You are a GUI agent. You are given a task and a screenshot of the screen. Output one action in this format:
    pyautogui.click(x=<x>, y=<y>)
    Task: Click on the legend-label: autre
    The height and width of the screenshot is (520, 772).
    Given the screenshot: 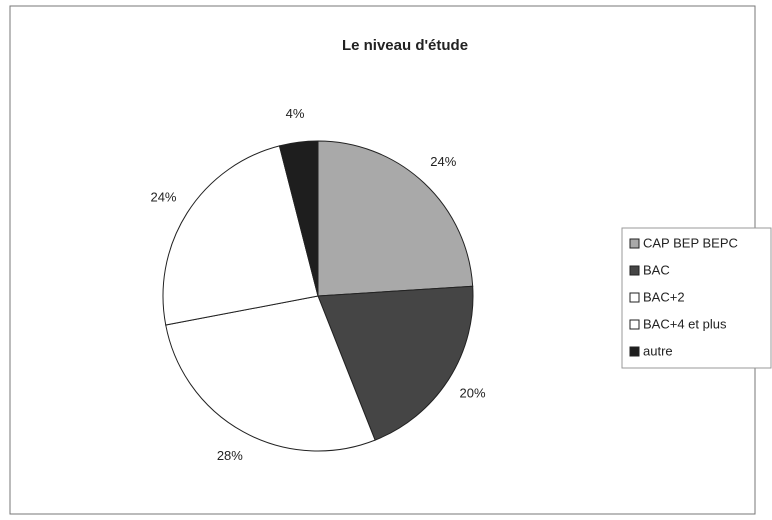 What is the action you would take?
    pyautogui.click(x=658, y=350)
    